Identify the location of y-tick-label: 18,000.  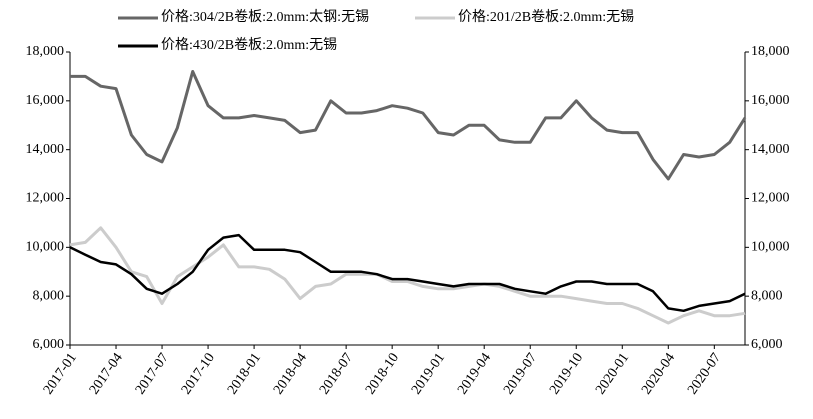
(45, 51).